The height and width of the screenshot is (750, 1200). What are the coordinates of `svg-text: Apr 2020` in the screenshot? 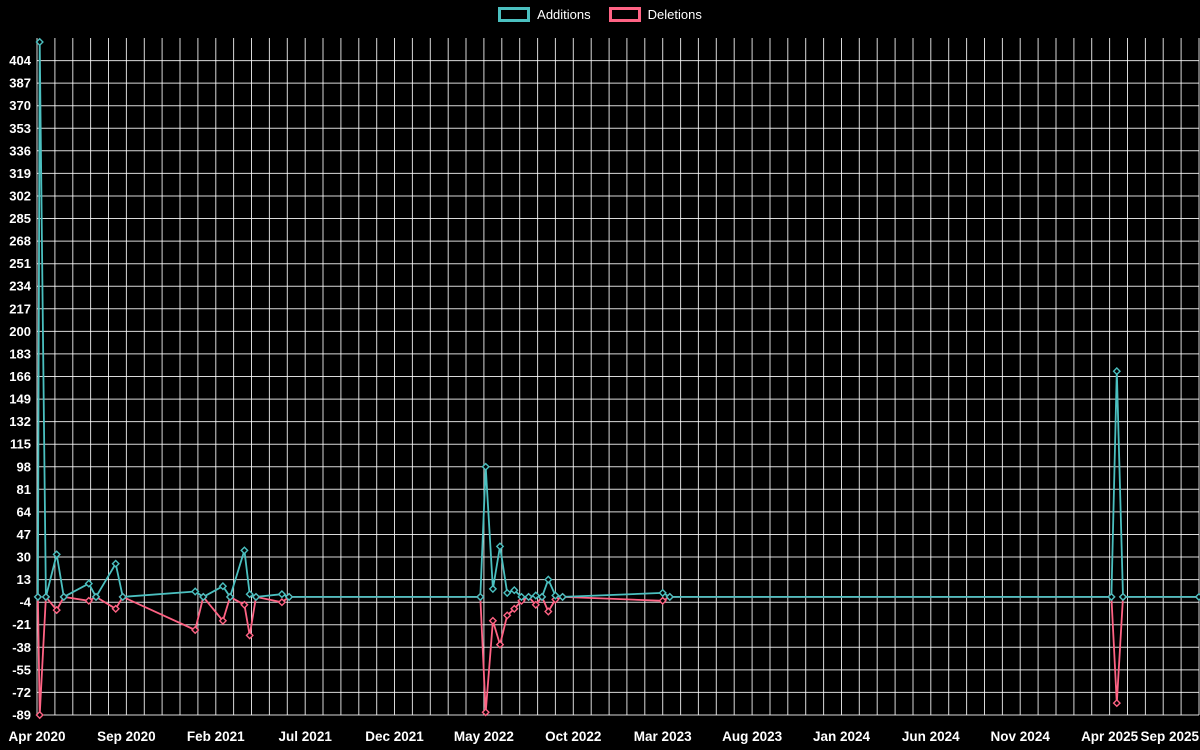 It's located at (36, 736).